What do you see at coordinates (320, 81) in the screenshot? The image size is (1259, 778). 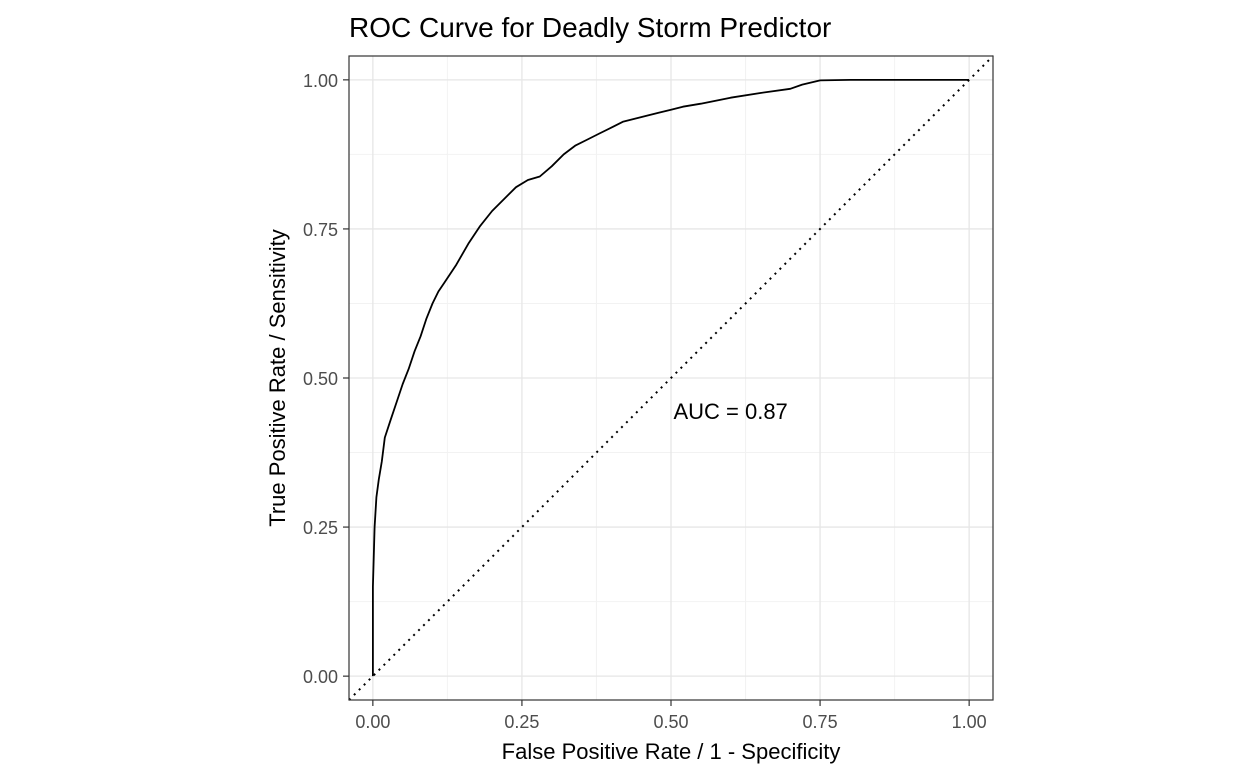 I see `y-tick-label: 1.00` at bounding box center [320, 81].